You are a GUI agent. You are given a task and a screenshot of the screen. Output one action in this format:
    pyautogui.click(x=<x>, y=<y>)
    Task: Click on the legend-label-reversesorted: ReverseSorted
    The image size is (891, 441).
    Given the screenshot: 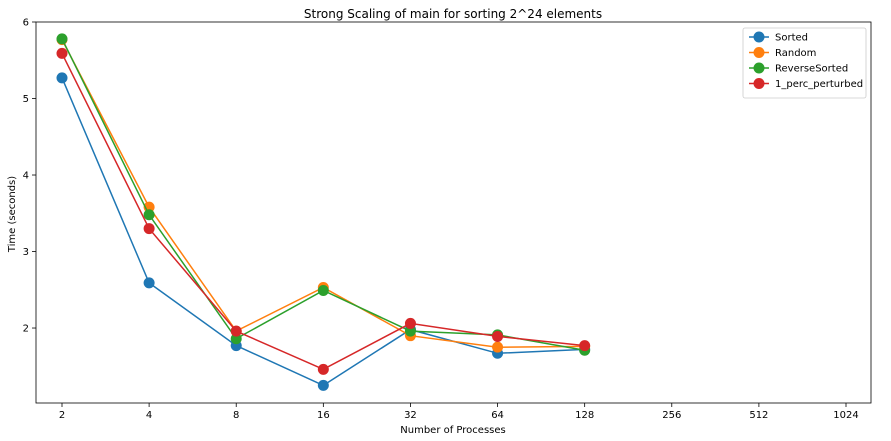 What is the action you would take?
    pyautogui.click(x=811, y=69)
    